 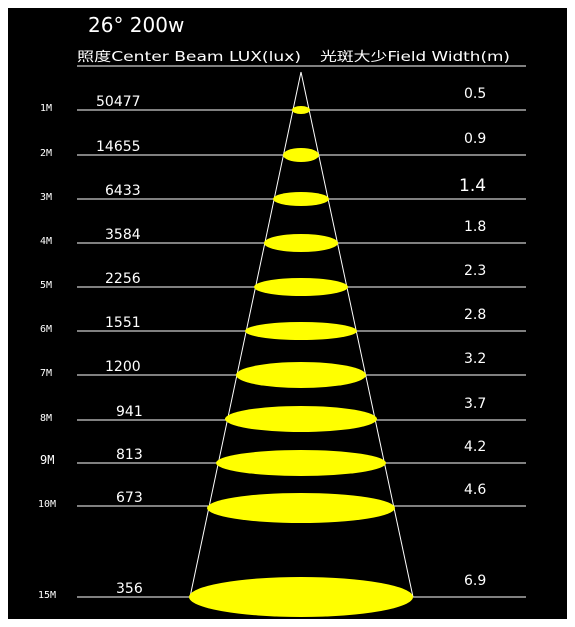 What do you see at coordinates (123, 235) in the screenshot?
I see `lux-value: 3584` at bounding box center [123, 235].